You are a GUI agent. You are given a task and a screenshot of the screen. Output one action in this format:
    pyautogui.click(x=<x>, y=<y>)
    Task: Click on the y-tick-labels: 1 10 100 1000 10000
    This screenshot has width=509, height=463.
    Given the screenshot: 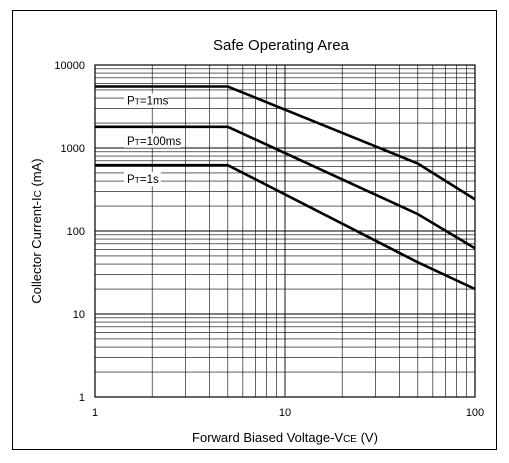 What is the action you would take?
    pyautogui.click(x=69, y=232)
    